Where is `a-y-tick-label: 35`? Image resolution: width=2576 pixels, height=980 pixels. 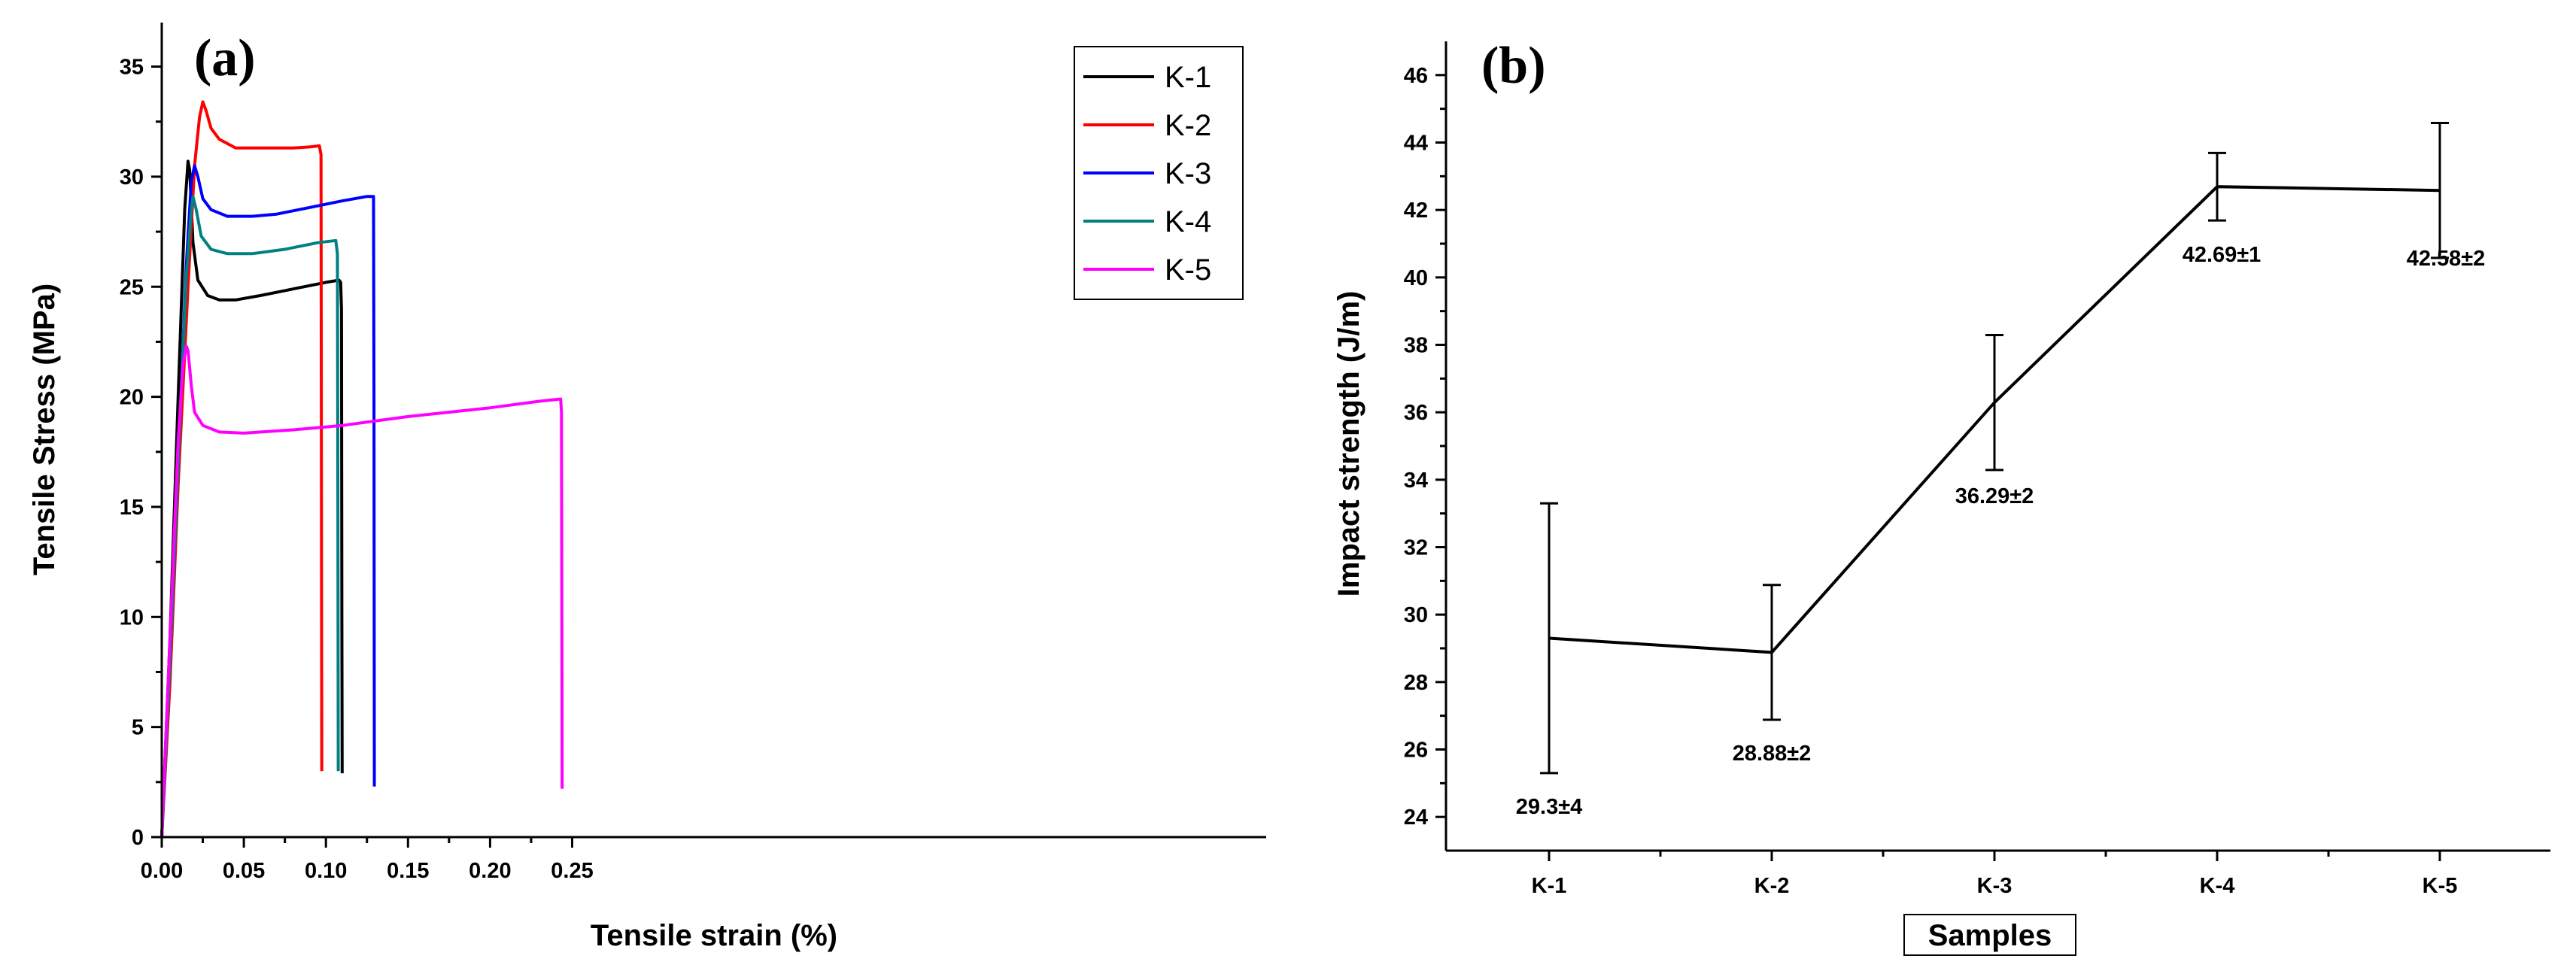 a-y-tick-label: 35 is located at coordinates (132, 68).